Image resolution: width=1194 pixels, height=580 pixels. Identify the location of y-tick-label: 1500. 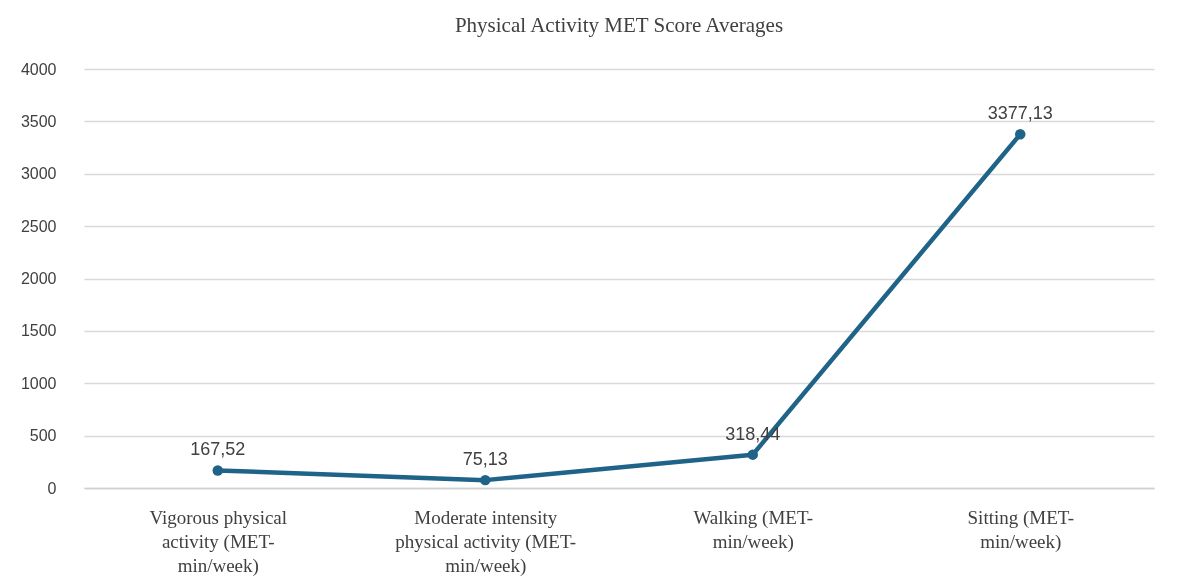
(38, 331).